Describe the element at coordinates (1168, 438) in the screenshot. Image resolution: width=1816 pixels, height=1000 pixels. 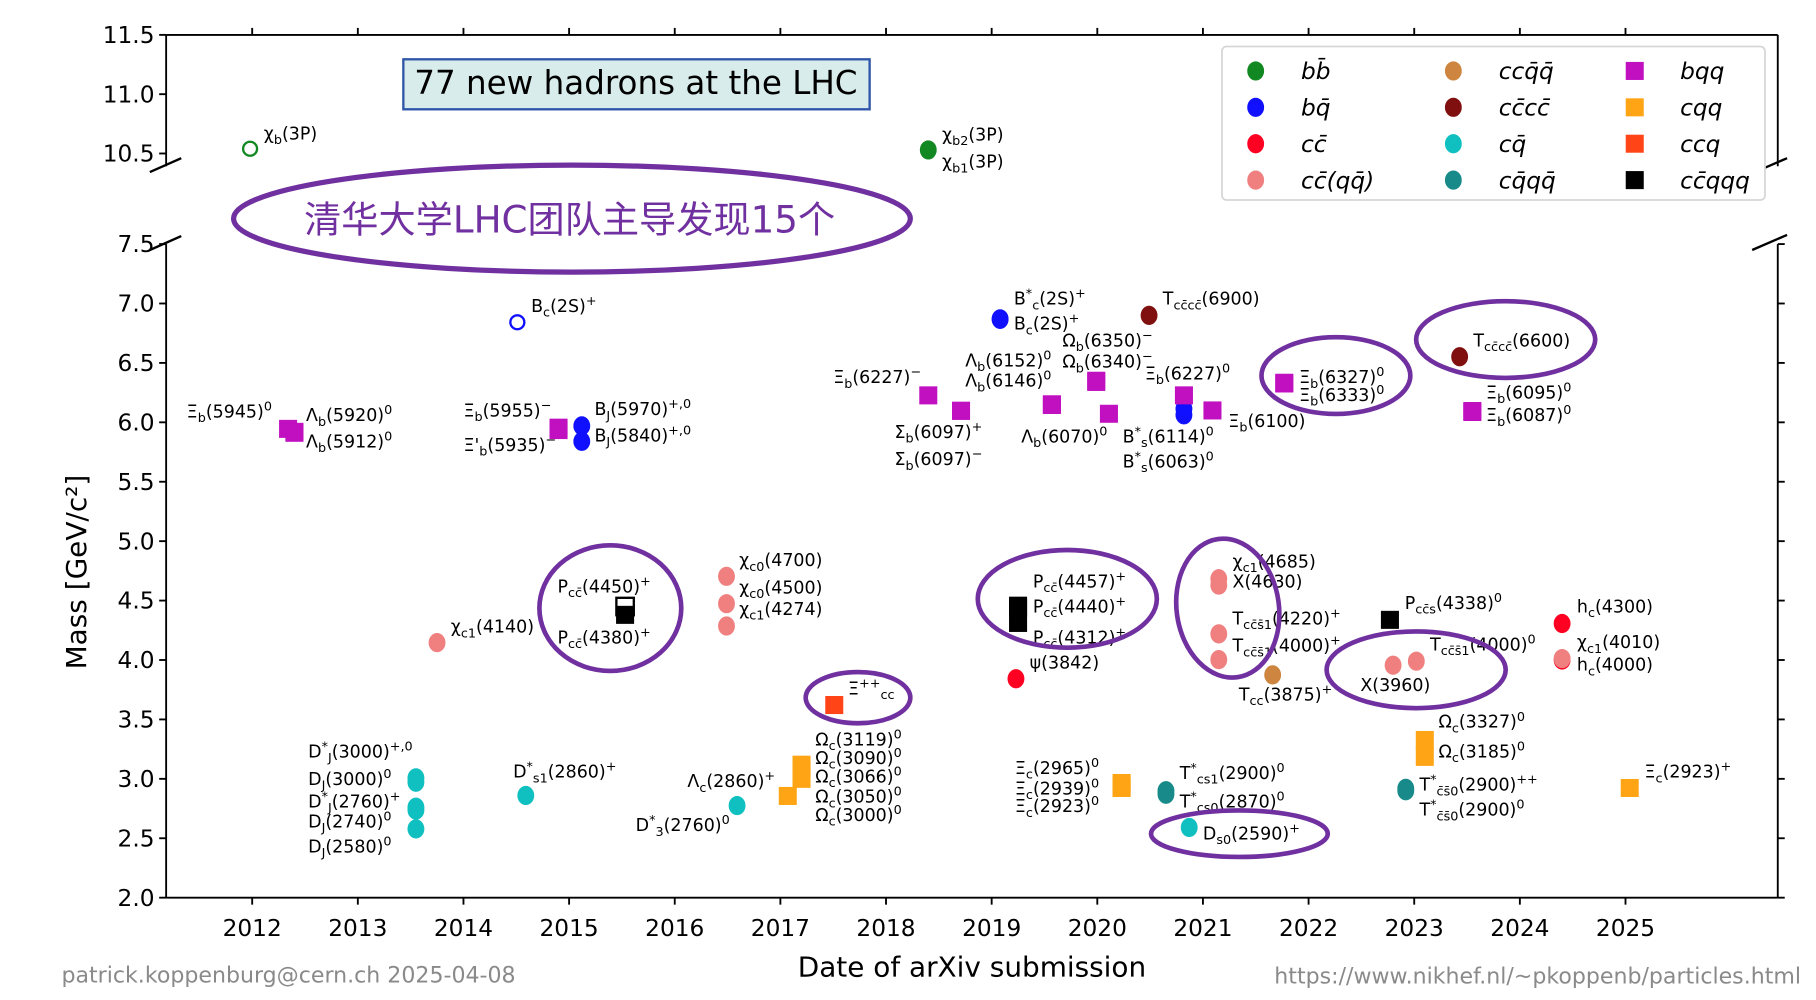
I see `point-label: B*s(6114)0` at that location.